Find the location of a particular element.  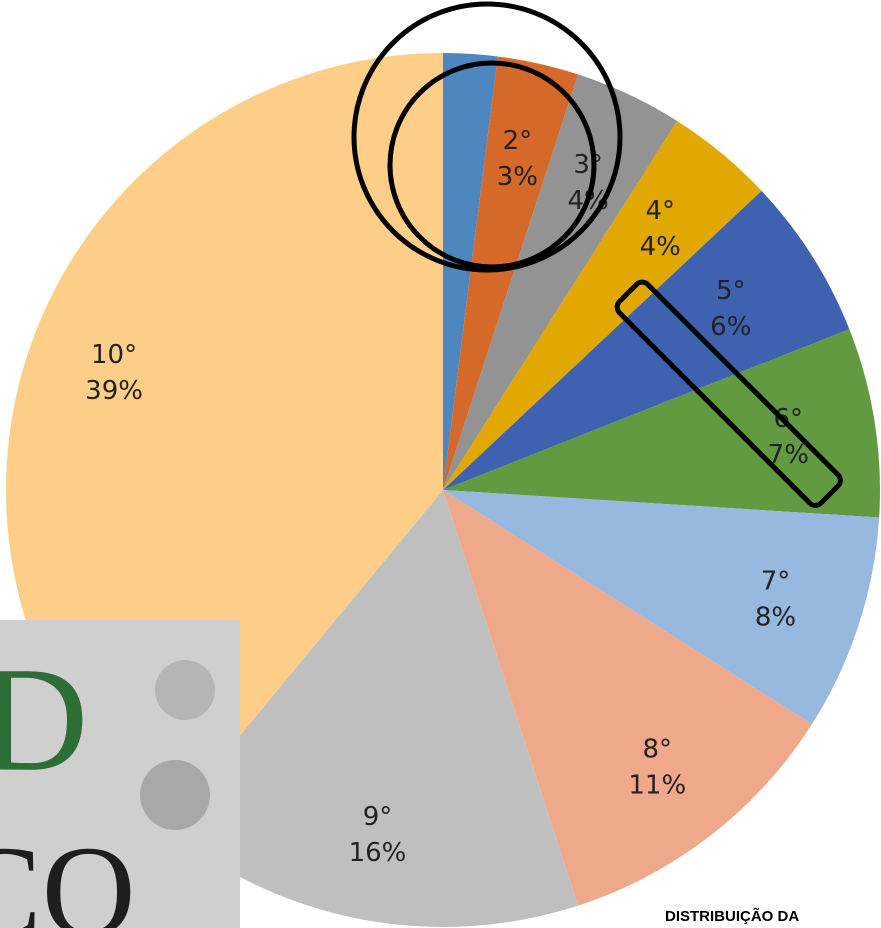

slice-category: 10° is located at coordinates (114, 355).